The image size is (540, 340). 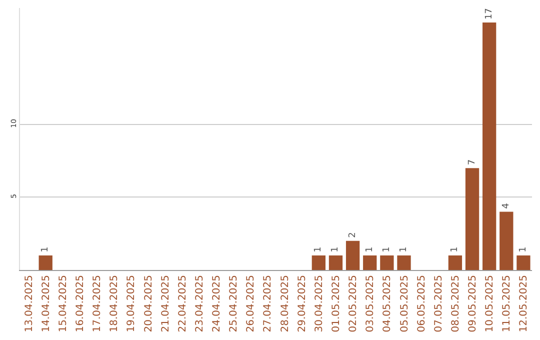 I want to click on x-tick-label: 25.04.2025, so click(x=234, y=303).